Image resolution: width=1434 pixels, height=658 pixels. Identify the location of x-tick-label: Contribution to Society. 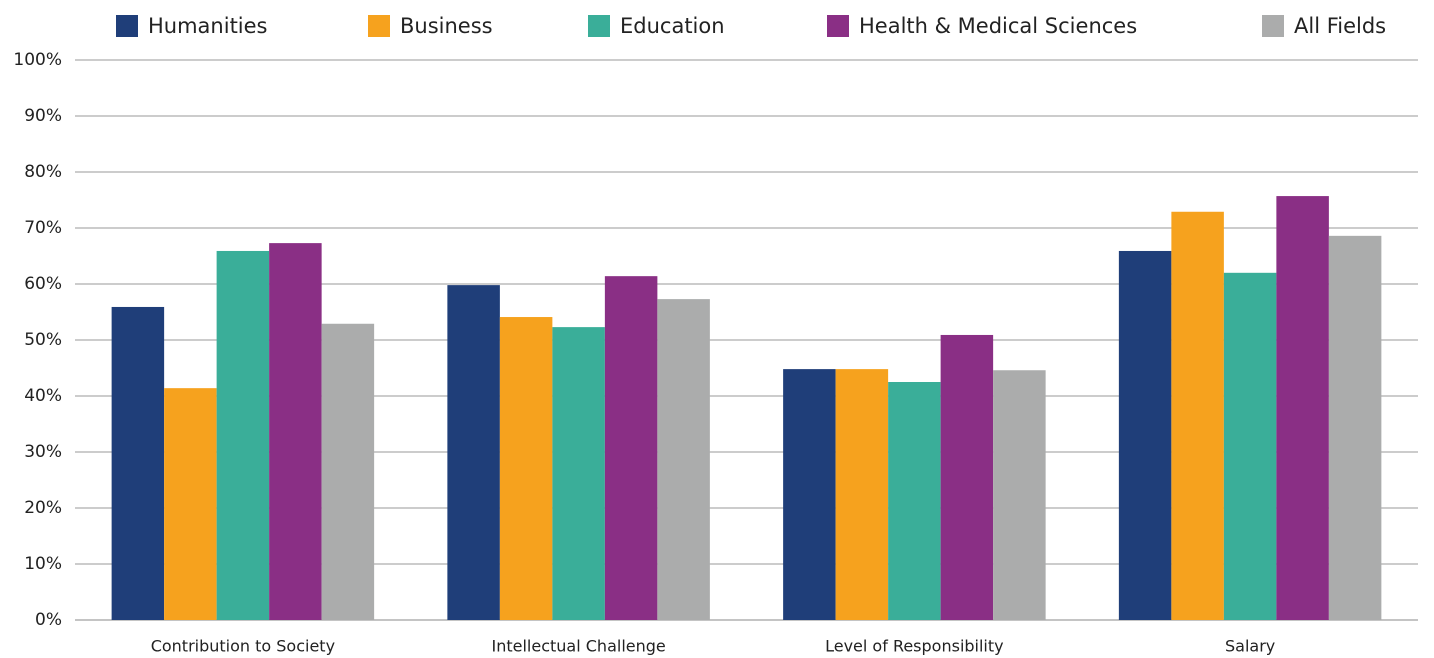
(243, 646).